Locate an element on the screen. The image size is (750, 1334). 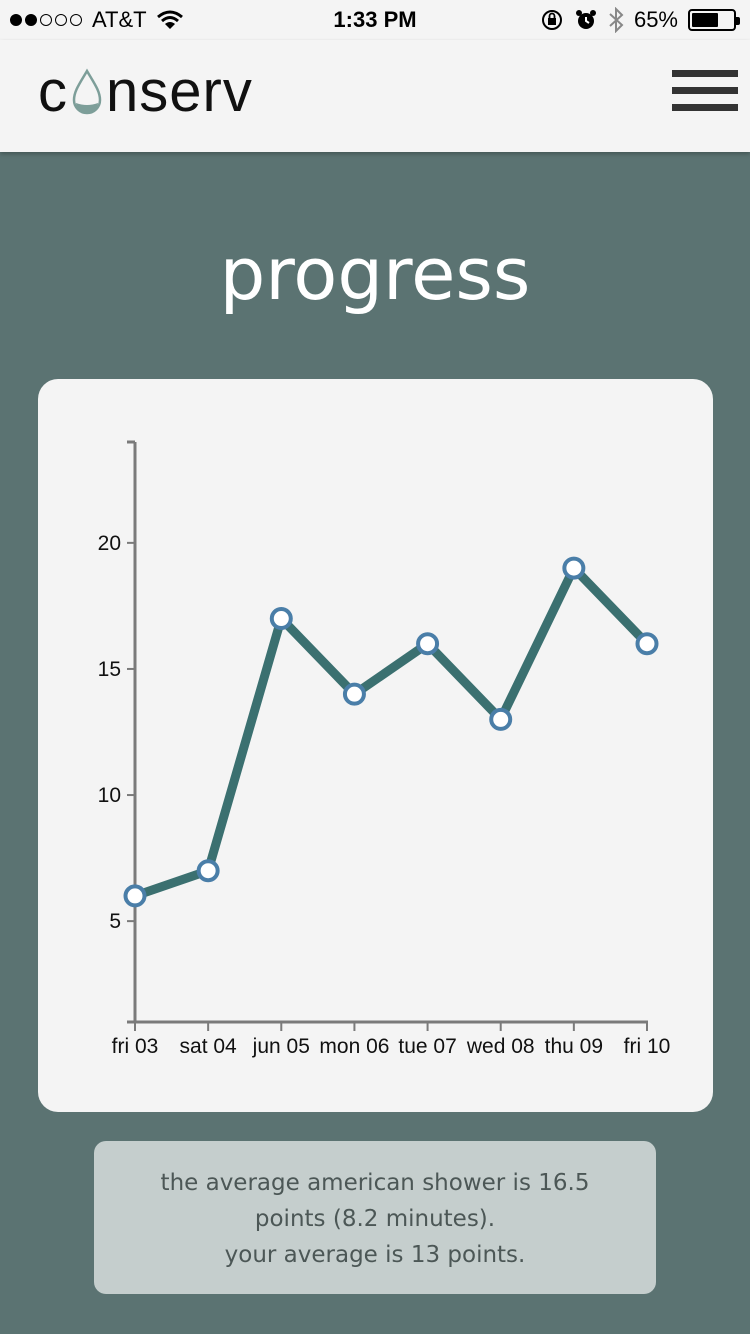
x-tick-label: fri 10 is located at coordinates (647, 1046).